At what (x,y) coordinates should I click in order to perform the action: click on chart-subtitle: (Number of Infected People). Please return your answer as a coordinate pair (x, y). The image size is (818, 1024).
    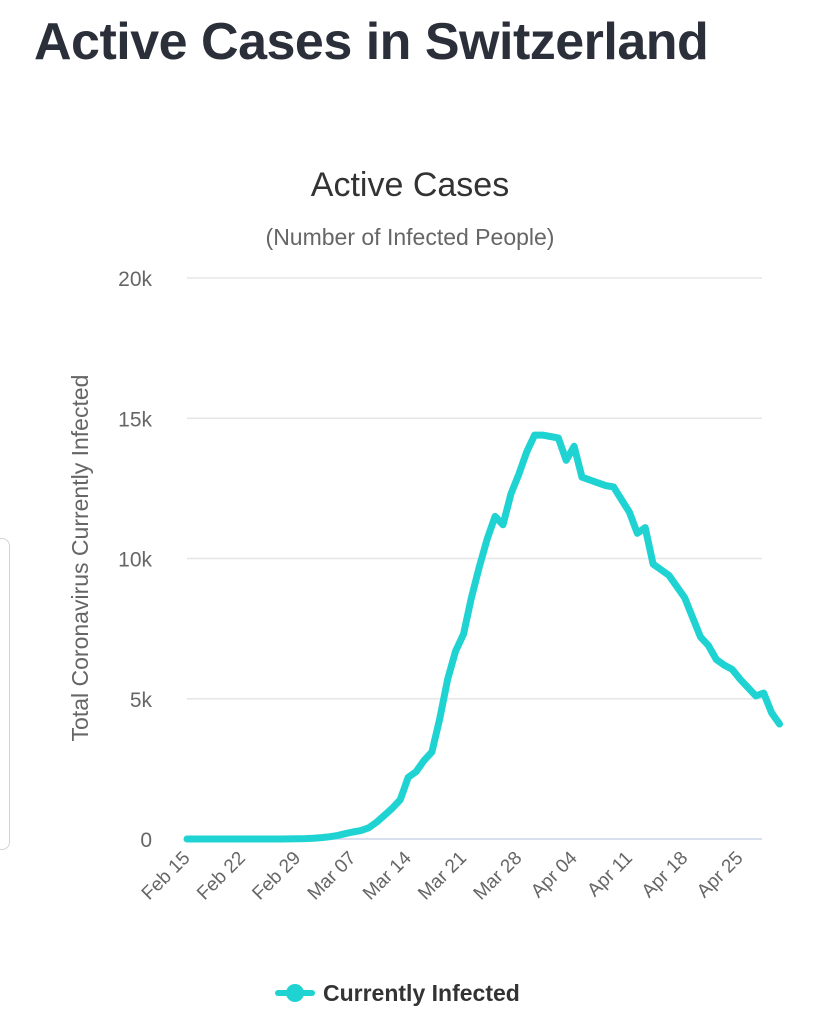
    Looking at the image, I should click on (410, 237).